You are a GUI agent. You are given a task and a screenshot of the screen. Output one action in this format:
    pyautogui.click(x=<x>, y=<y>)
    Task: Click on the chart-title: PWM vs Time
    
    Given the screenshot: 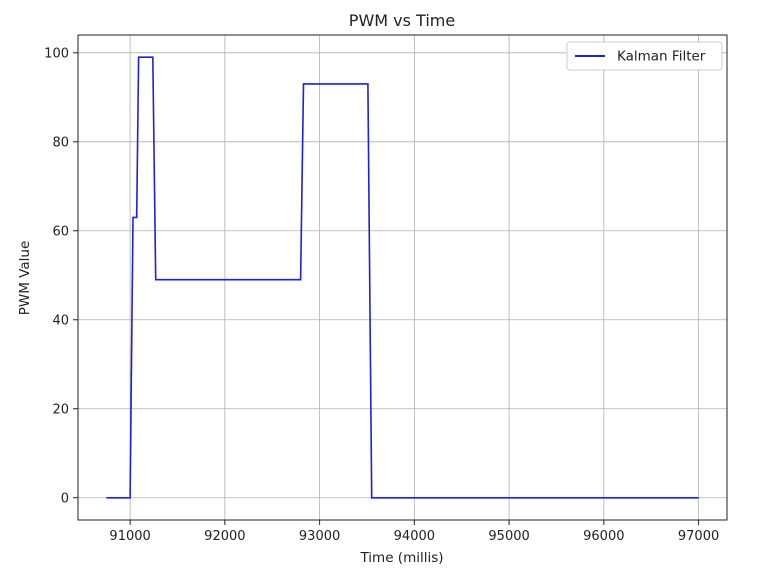 What is the action you would take?
    pyautogui.click(x=402, y=20)
    